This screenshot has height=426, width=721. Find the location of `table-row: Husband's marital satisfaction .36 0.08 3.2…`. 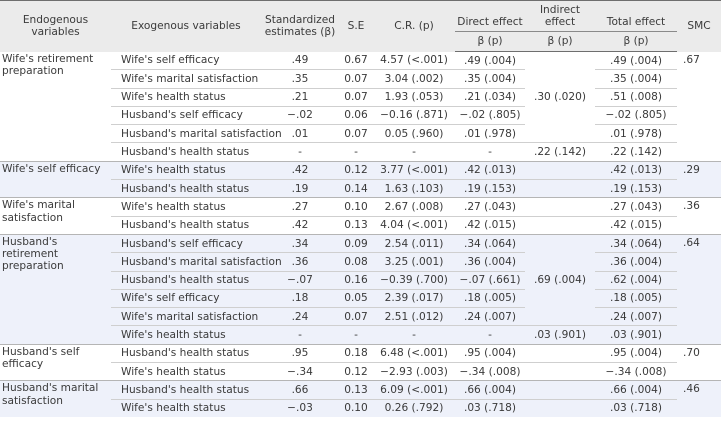

table-row: Husband's marital satisfaction .36 0.08 3.2… is located at coordinates (360, 262).